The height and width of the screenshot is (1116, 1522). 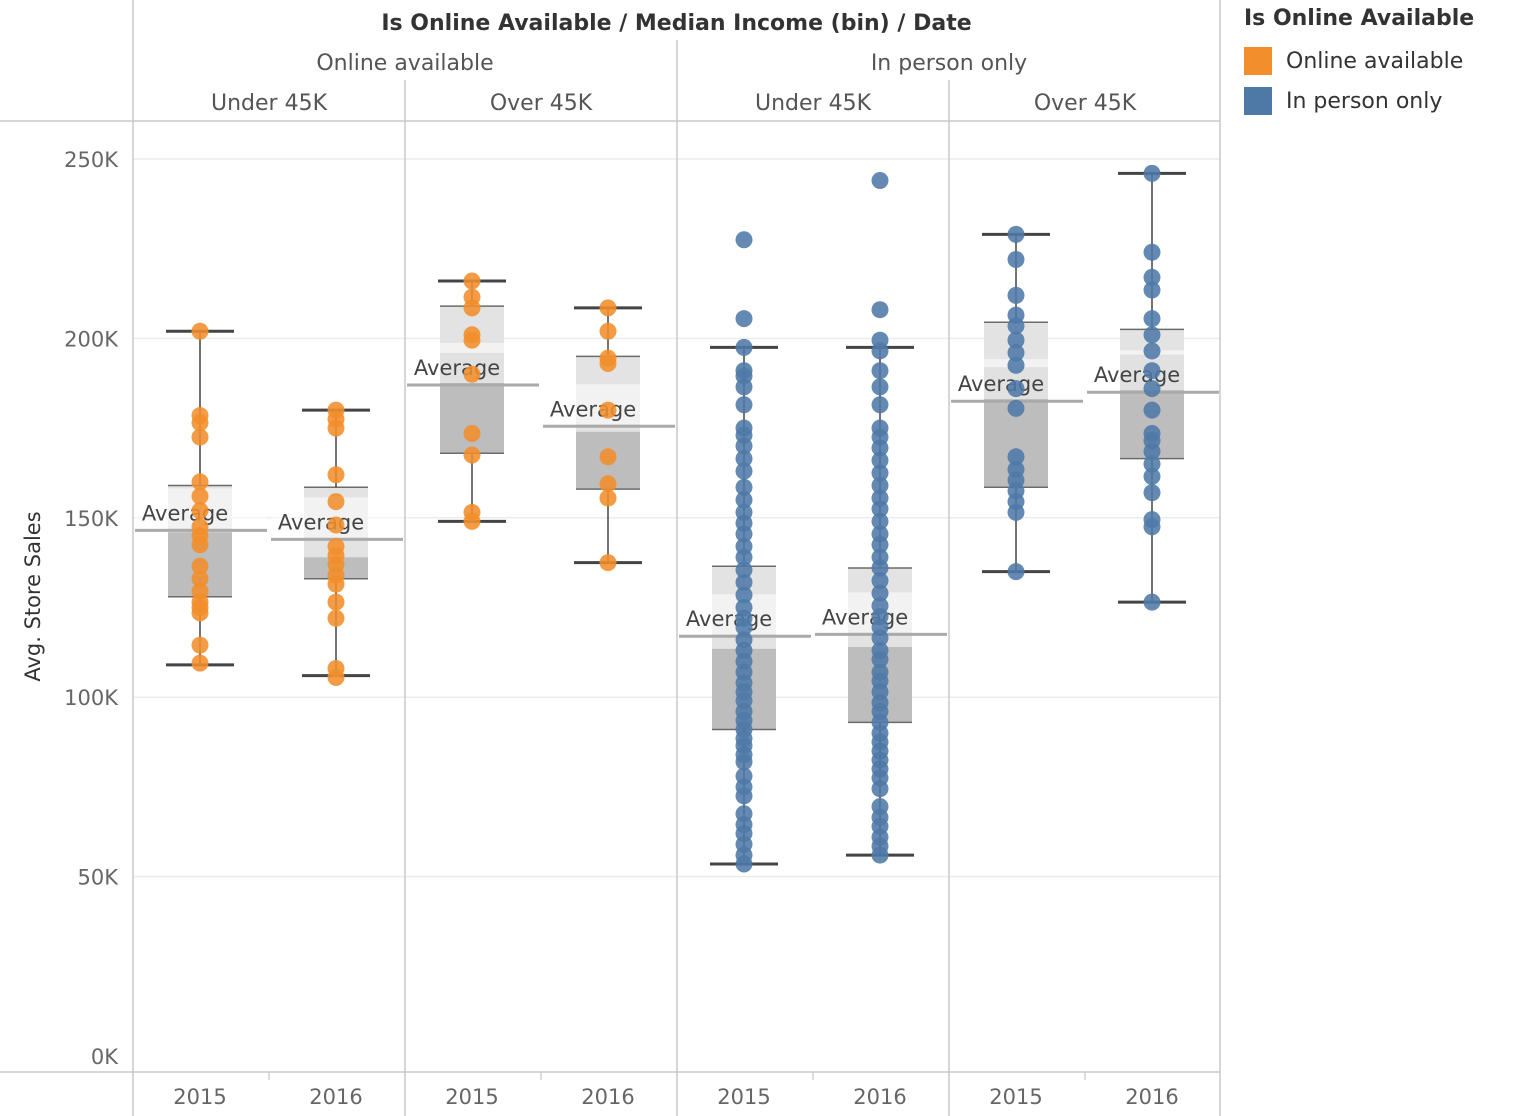 I want to click on legend-title: Is Online Available, so click(x=1359, y=18).